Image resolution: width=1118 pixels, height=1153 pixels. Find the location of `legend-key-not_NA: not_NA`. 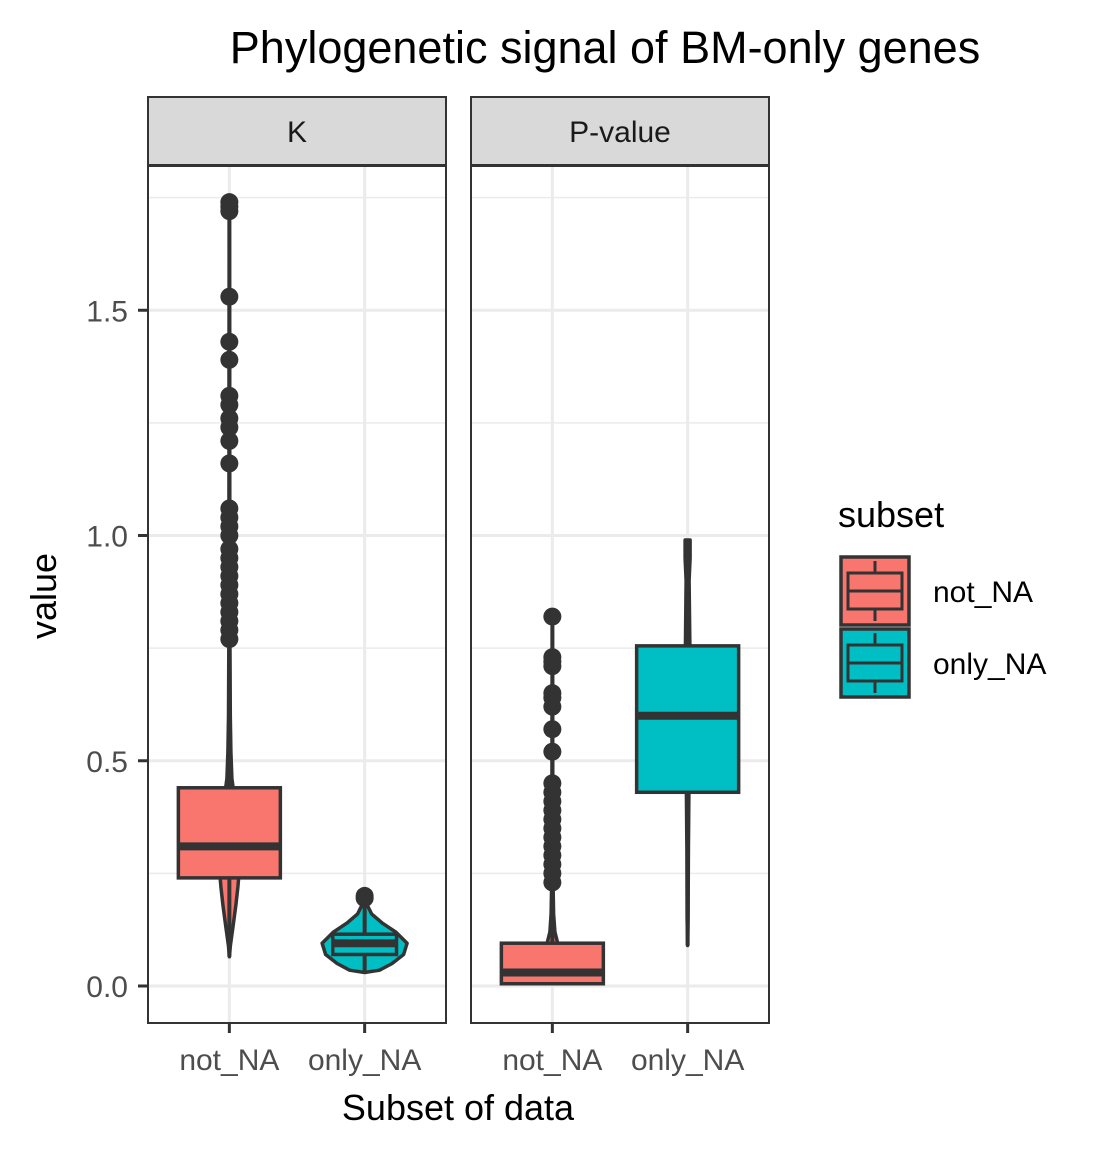

legend-key-not_NA: not_NA is located at coordinates (936, 591).